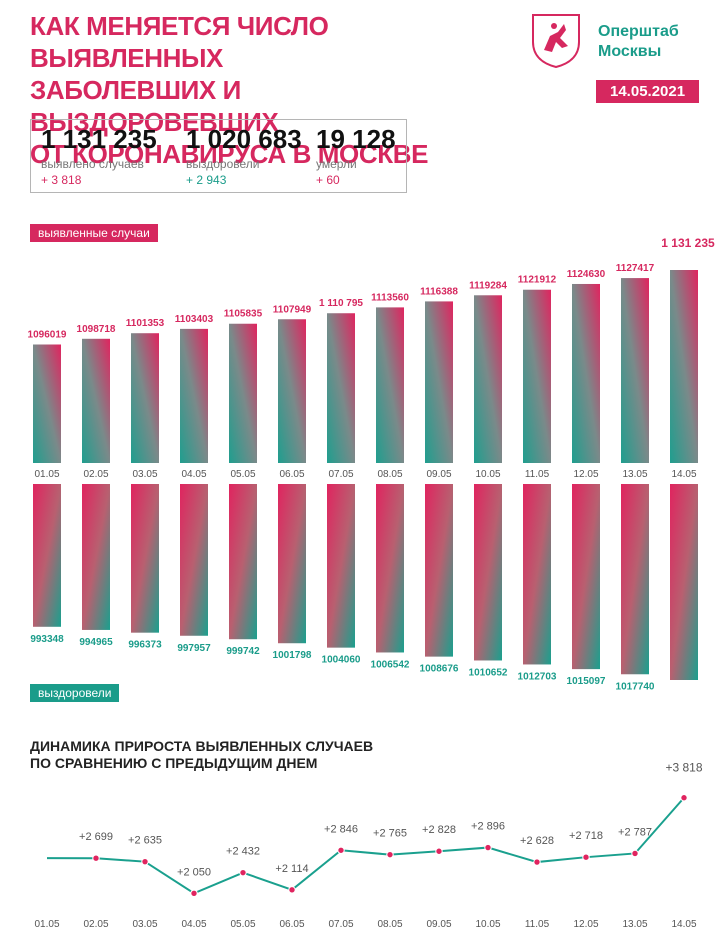 The image size is (720, 936). I want to click on line-date-tick-label: 14.05, so click(683, 924).